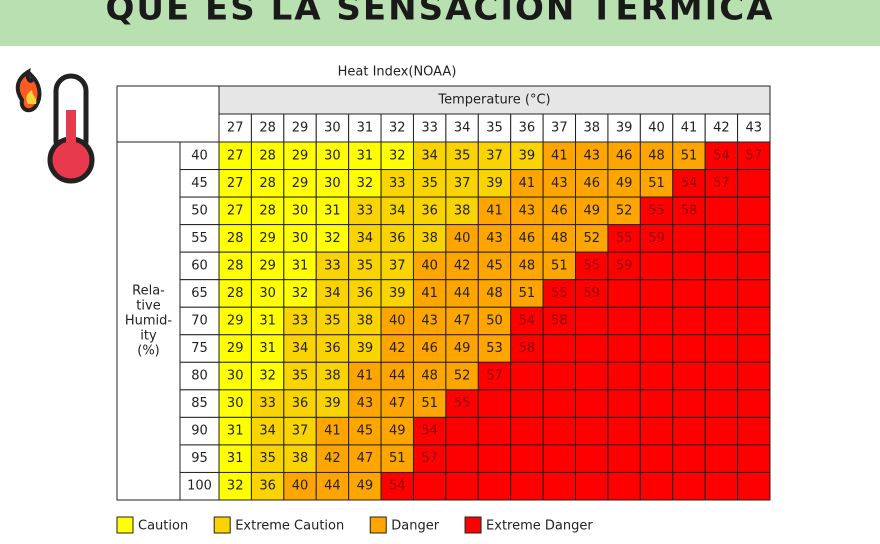 Image resolution: width=880 pixels, height=544 pixels. I want to click on cell-value: 41, so click(332, 431).